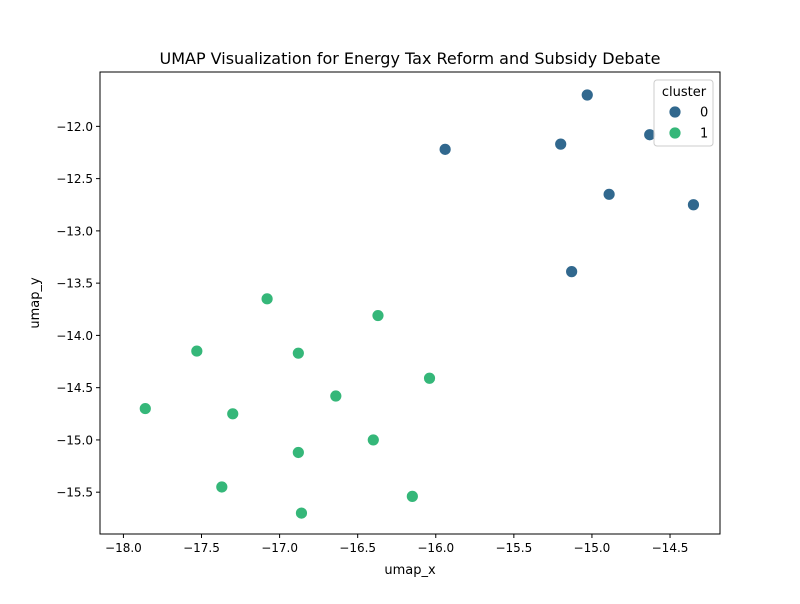 The image size is (800, 604). Describe the element at coordinates (74, 284) in the screenshot. I see `y-tick-label: −13.5` at that location.